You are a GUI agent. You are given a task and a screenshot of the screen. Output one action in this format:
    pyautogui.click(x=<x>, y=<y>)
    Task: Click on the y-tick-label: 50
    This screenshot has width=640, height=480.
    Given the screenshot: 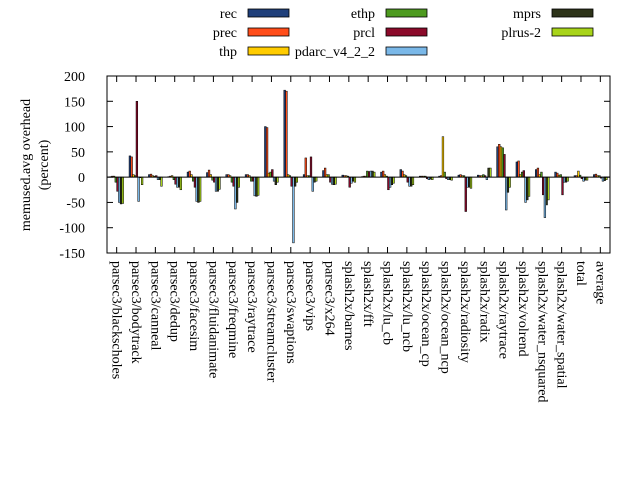 What is the action you would take?
    pyautogui.click(x=78, y=153)
    